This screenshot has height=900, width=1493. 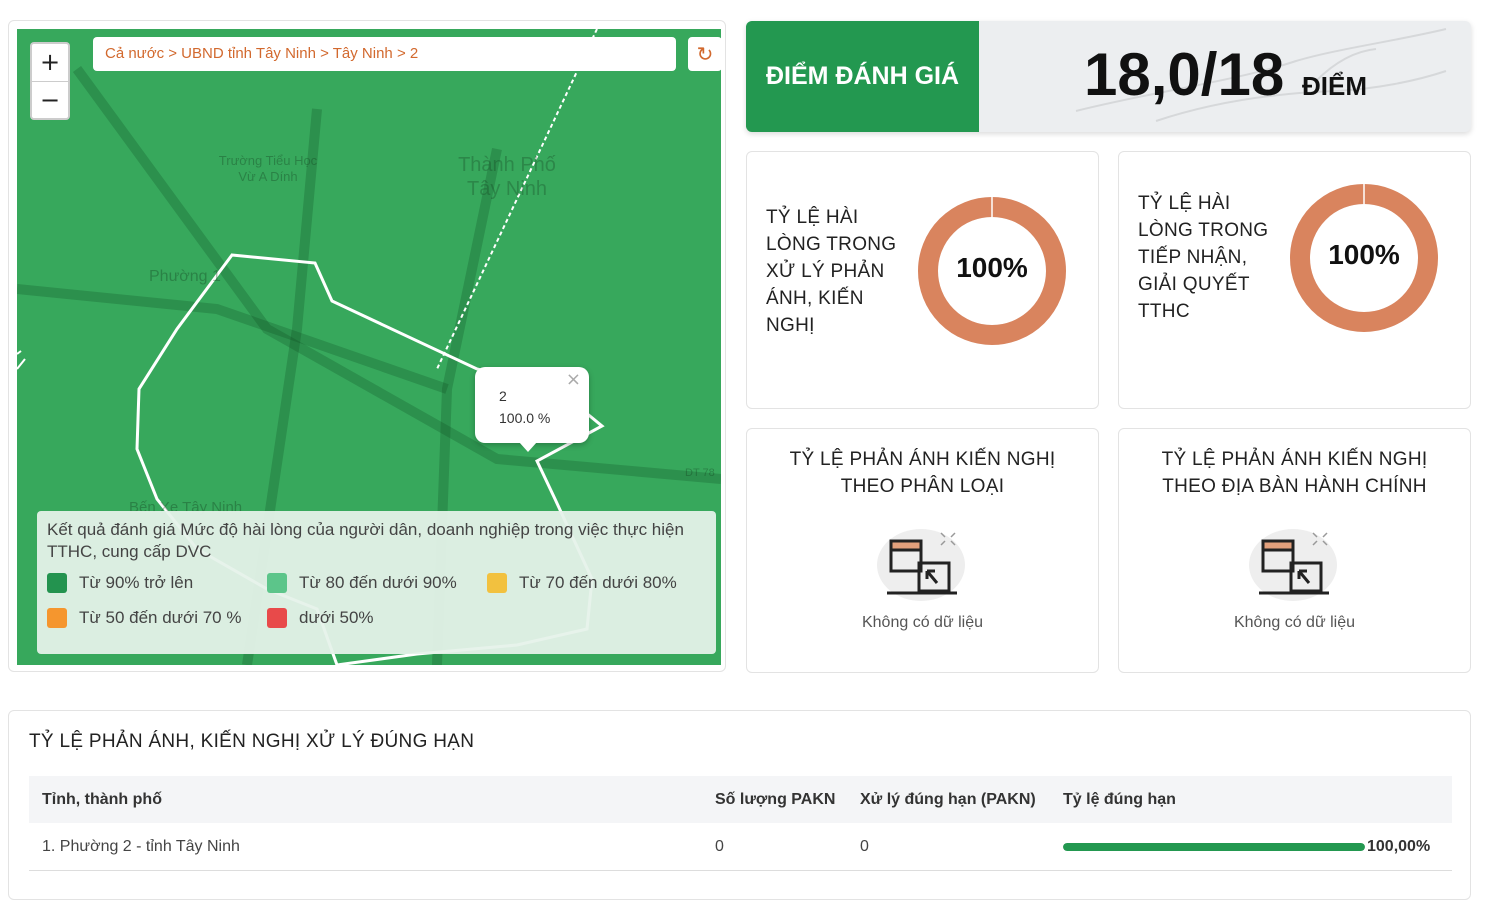 What do you see at coordinates (992, 267) in the screenshot?
I see `satisfaction-pakn-percent: 100%` at bounding box center [992, 267].